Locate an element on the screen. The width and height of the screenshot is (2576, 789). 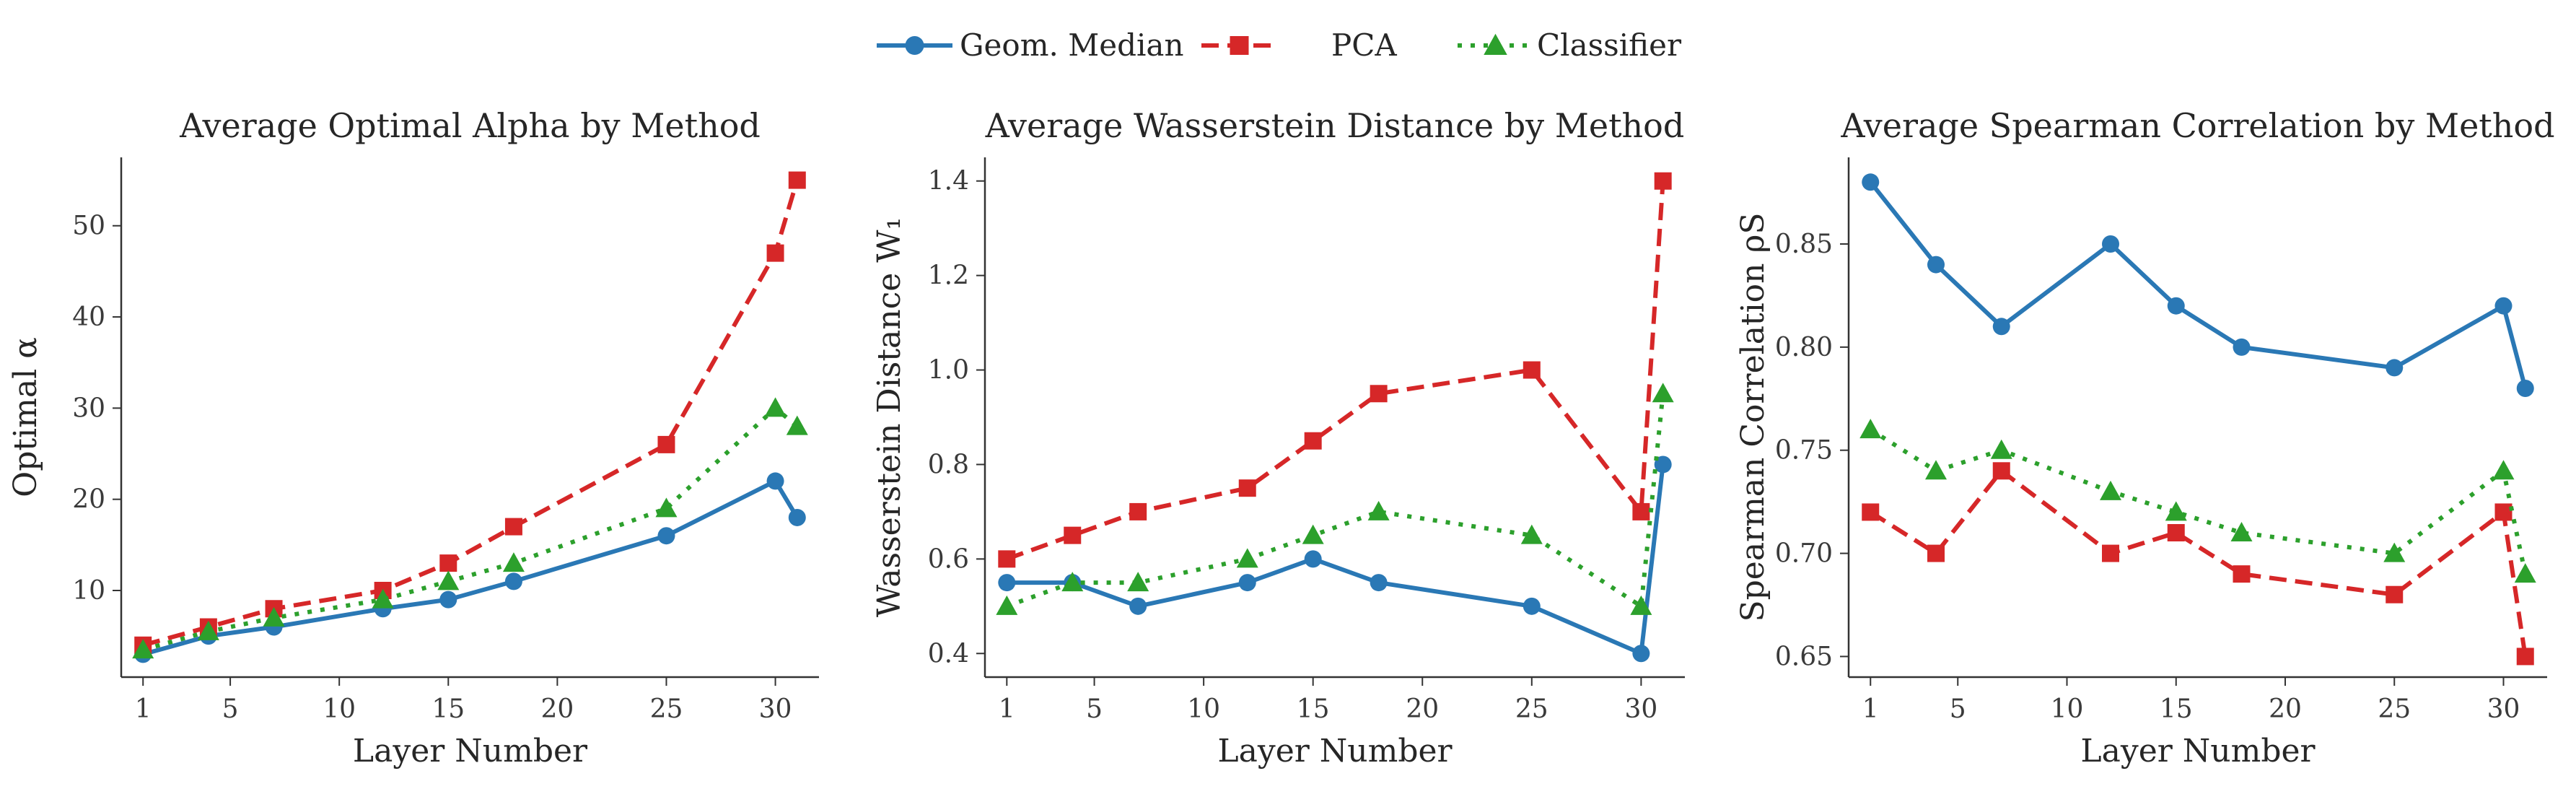
y-axis-label: Spearman Correlation ρS is located at coordinates (1753, 417).